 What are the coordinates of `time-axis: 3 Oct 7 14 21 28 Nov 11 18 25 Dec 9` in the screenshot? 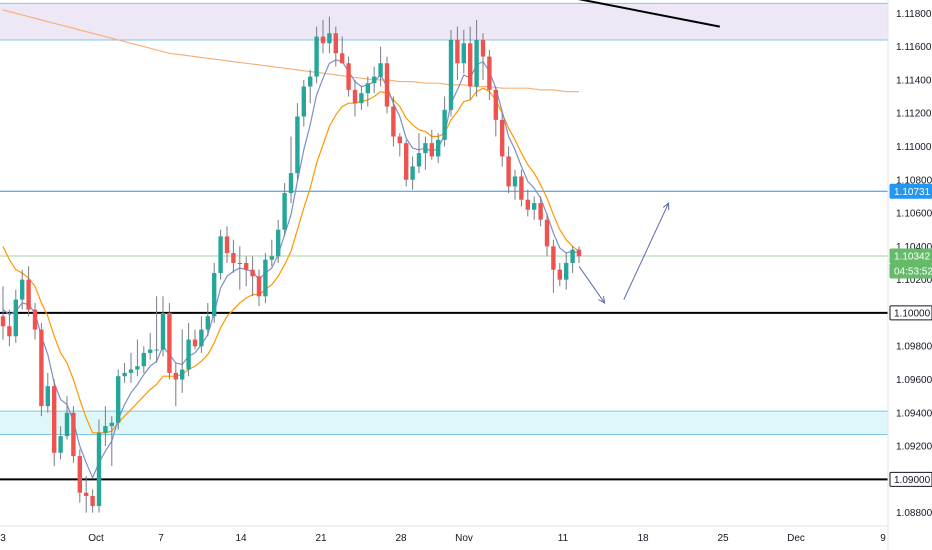 It's located at (443, 538).